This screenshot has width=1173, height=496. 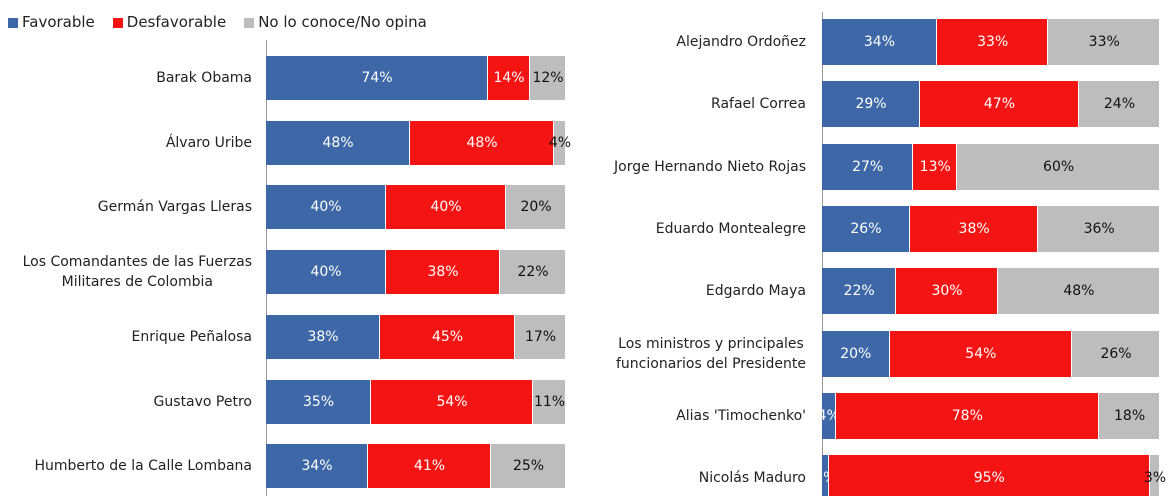 What do you see at coordinates (204, 78) in the screenshot?
I see `category-label: Barak Obama` at bounding box center [204, 78].